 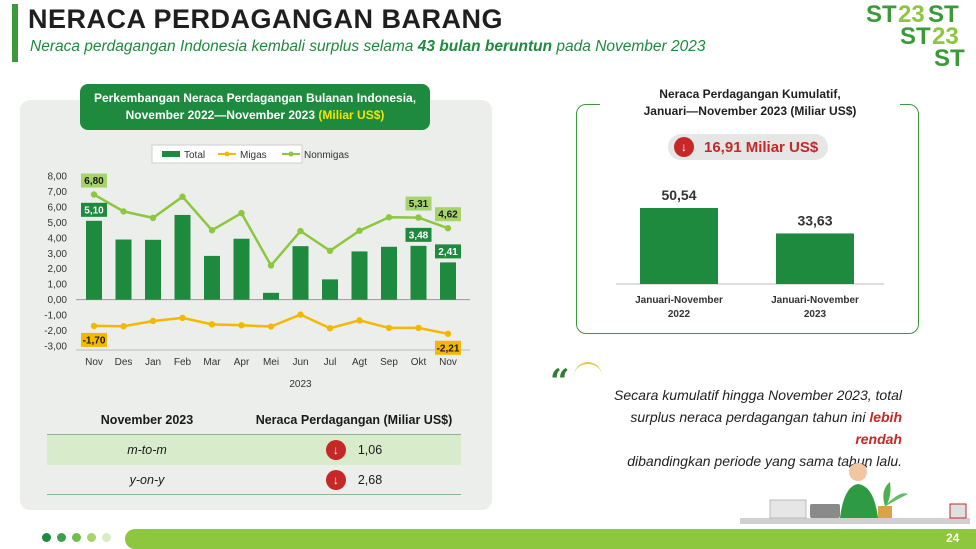 I want to click on table-row: y-on-y ↓ 2,68, so click(x=254, y=480).